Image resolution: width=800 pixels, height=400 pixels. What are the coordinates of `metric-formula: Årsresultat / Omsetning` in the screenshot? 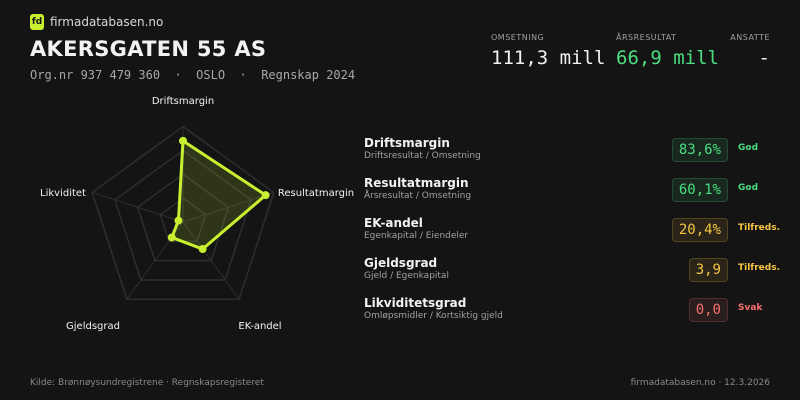 It's located at (418, 196).